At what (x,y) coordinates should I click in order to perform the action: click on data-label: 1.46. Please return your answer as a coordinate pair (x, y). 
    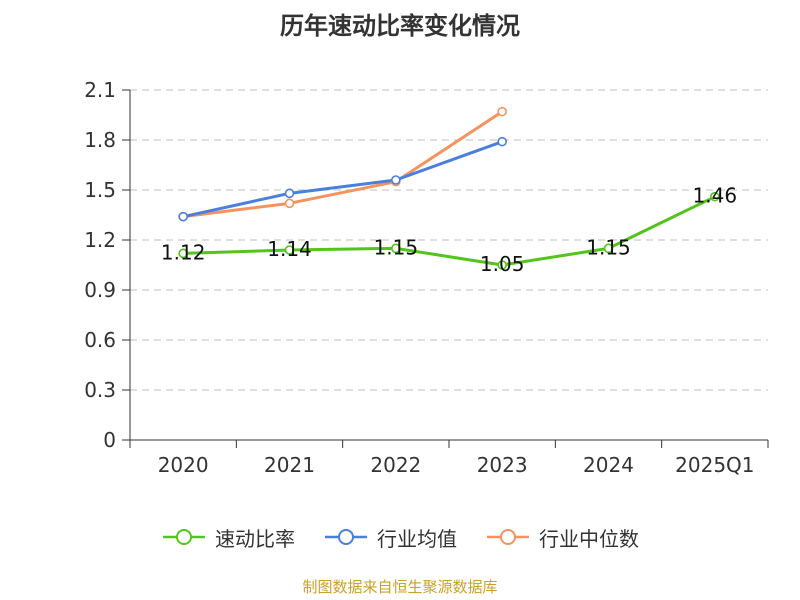
    Looking at the image, I should click on (715, 196).